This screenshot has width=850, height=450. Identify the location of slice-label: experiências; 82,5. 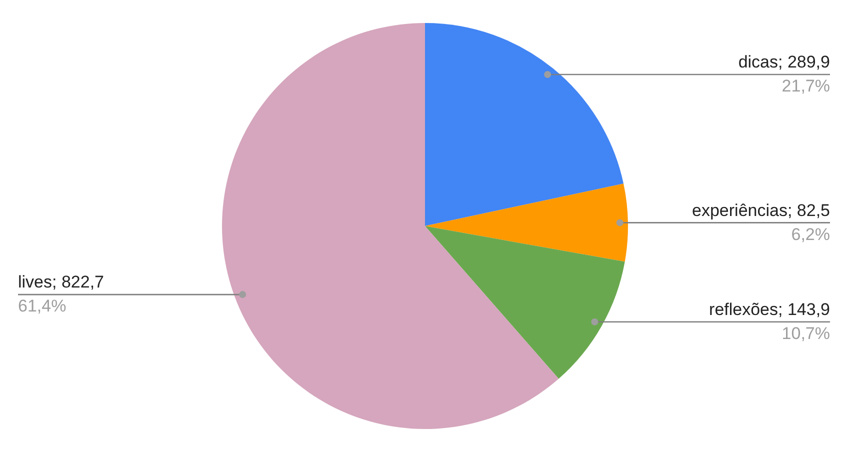
(761, 210).